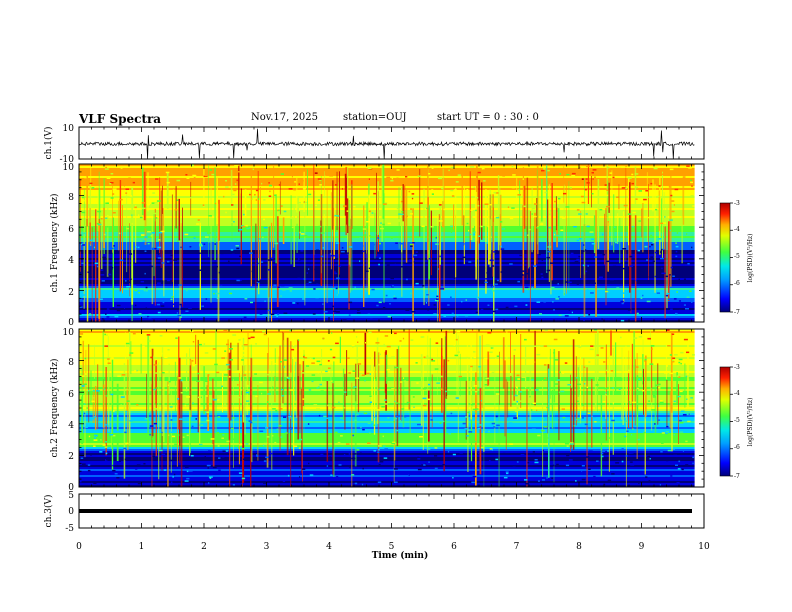  What do you see at coordinates (284, 117) in the screenshot?
I see `header-date: Nov.17, 2025` at bounding box center [284, 117].